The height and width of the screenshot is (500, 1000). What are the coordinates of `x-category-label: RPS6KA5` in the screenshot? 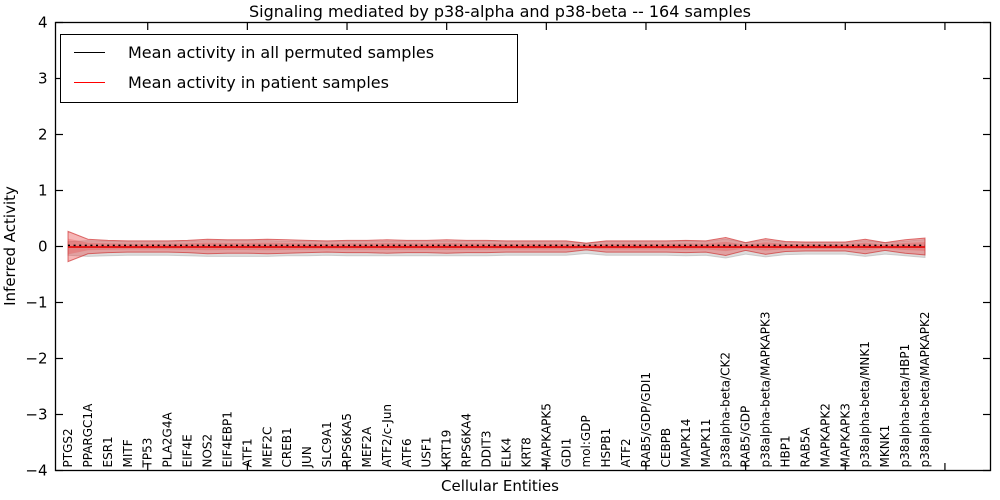 It's located at (347, 440).